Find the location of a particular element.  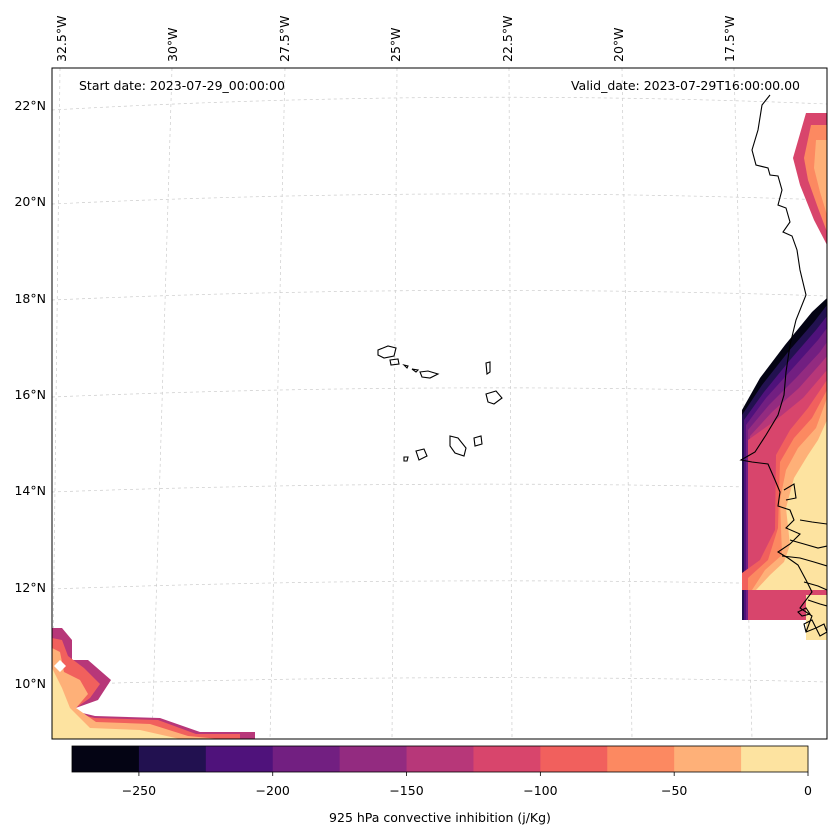

lat-label: 12°N is located at coordinates (30, 587).